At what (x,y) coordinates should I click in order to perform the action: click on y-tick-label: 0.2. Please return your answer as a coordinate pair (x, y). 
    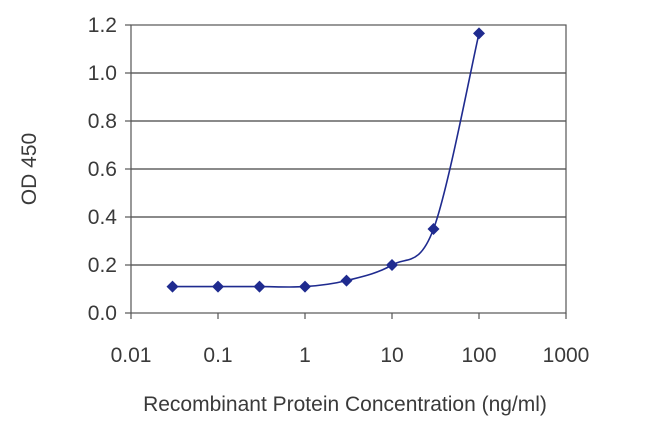
    Looking at the image, I should click on (102, 265).